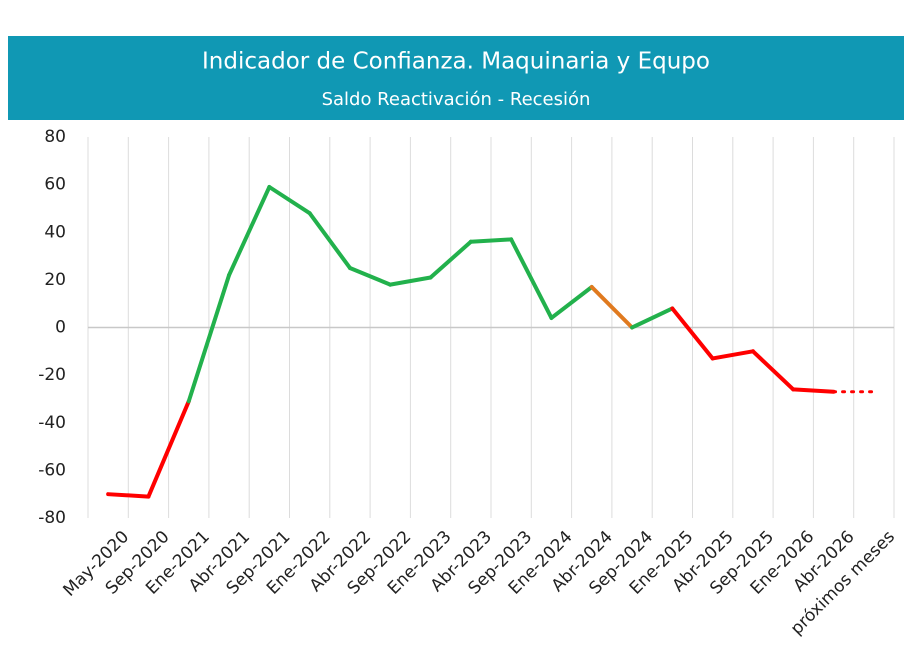  What do you see at coordinates (52, 423) in the screenshot?
I see `y-tick-label: -40` at bounding box center [52, 423].